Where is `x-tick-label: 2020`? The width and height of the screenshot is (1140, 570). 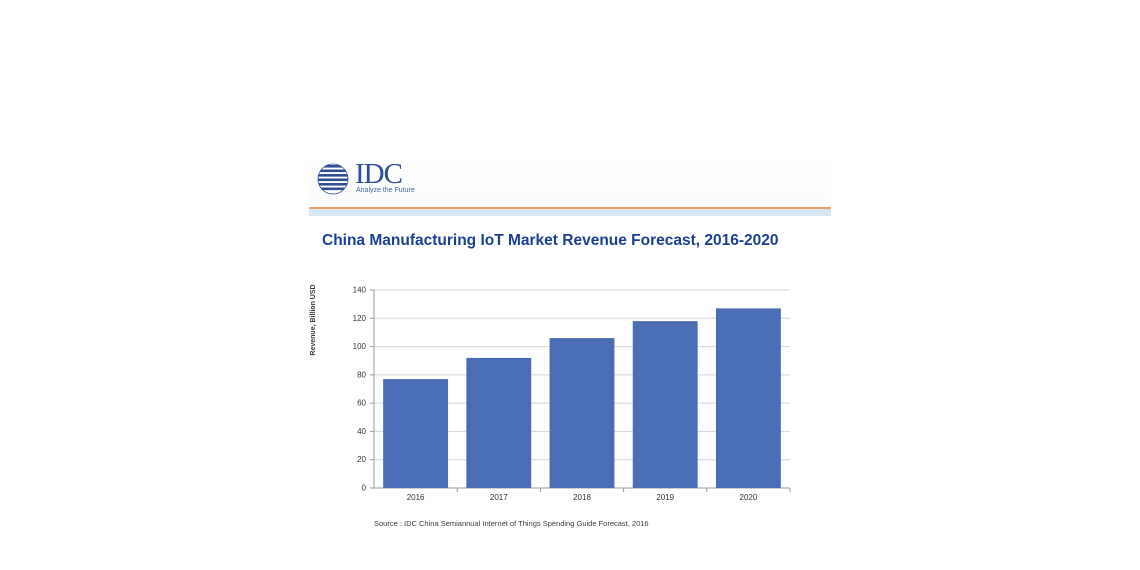 x-tick-label: 2020 is located at coordinates (749, 497).